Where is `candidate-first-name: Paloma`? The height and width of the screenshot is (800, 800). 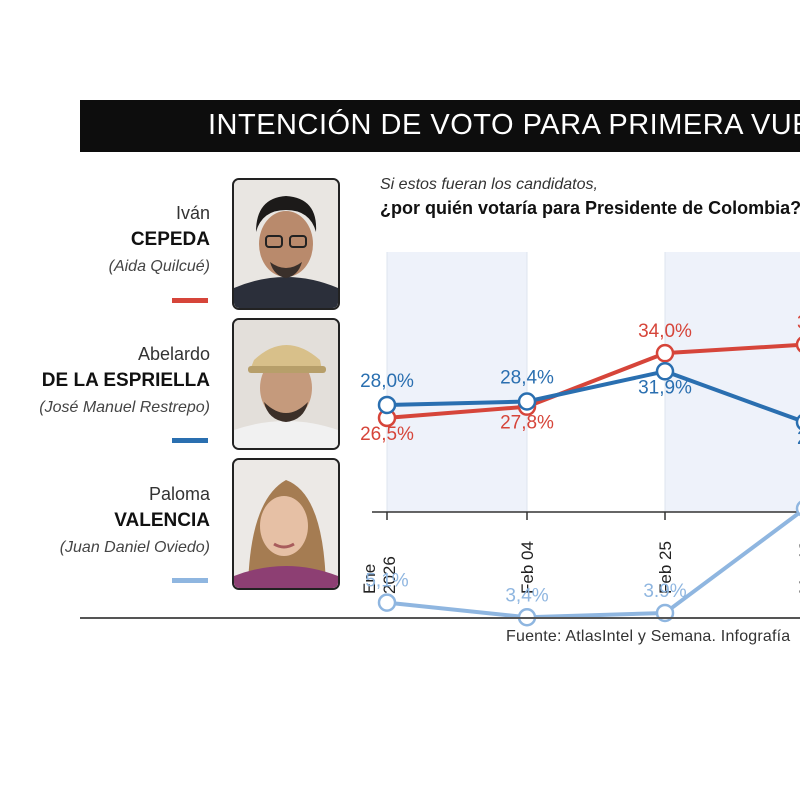
candidate-first-name: Paloma is located at coordinates (179, 494).